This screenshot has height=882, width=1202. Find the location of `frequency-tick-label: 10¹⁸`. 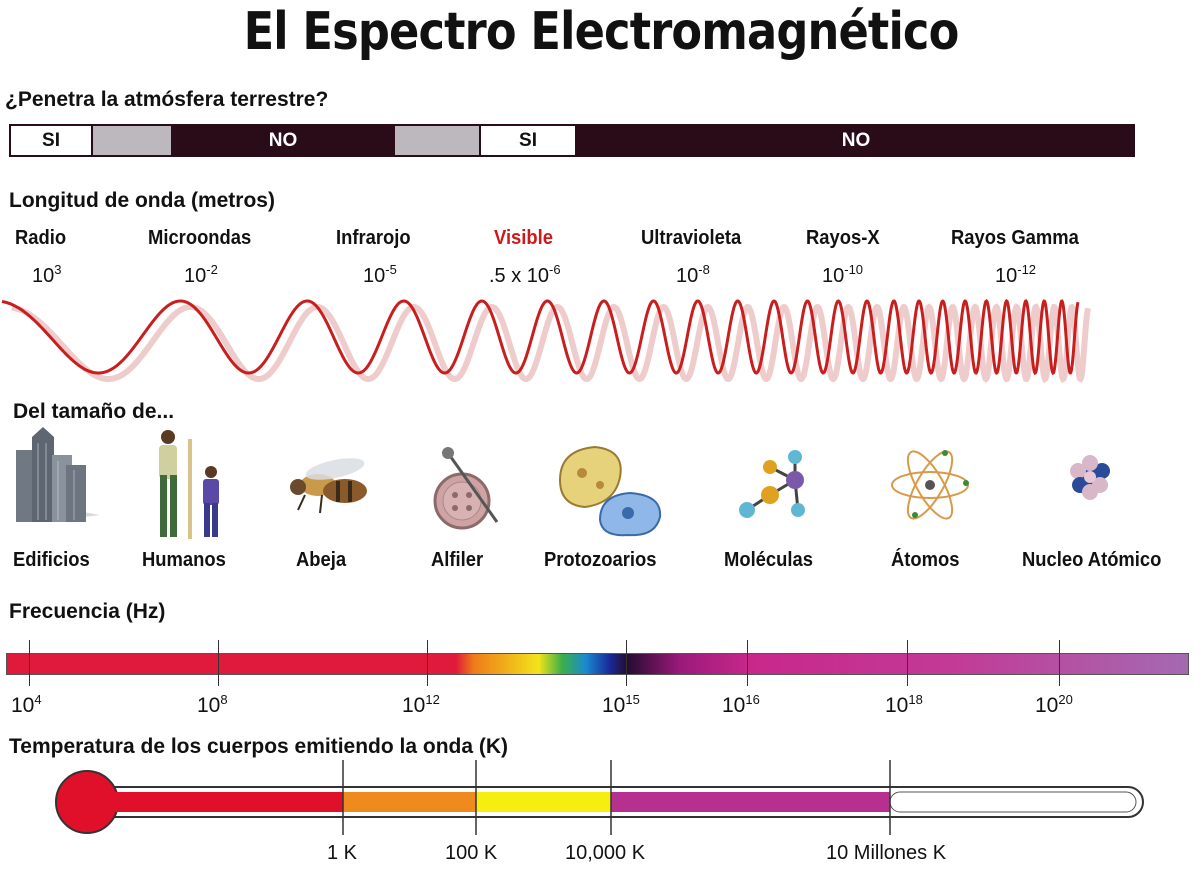

frequency-tick-label: 10¹⁸ is located at coordinates (904, 704).